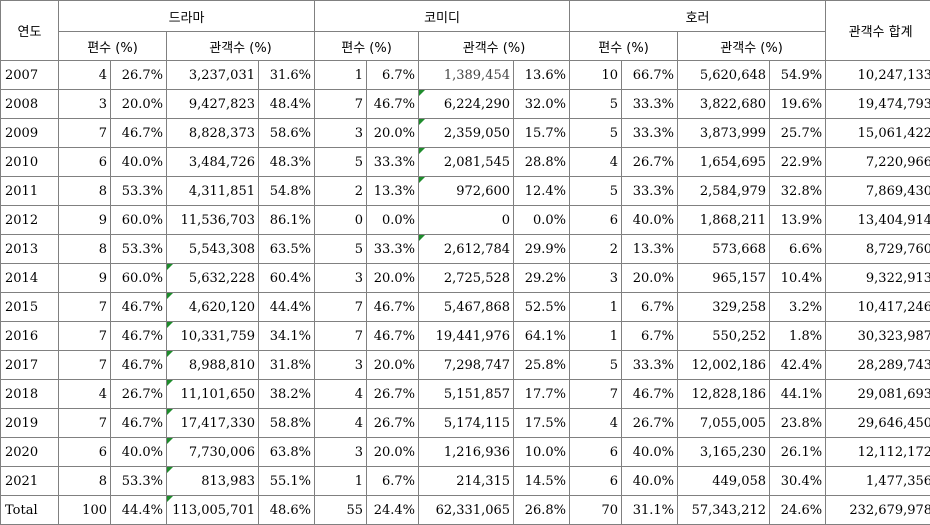  What do you see at coordinates (341, 191) in the screenshot?
I see `cell-c-n: 2` at bounding box center [341, 191].